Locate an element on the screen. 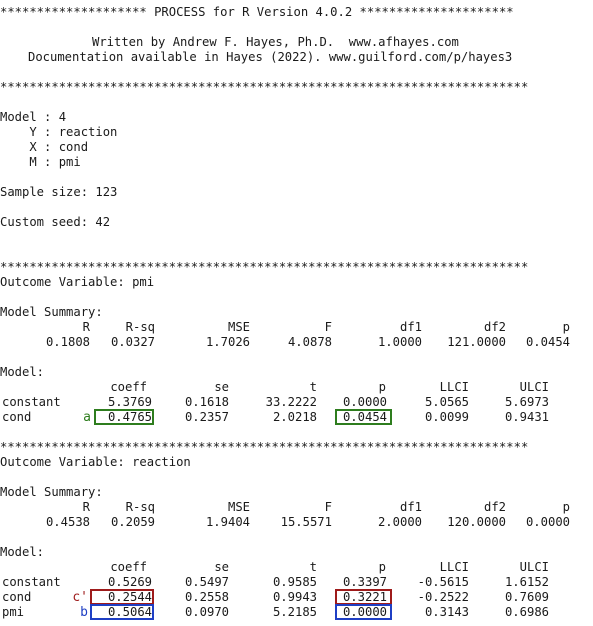 The width and height of the screenshot is (593, 626). summary-value: 0.0327 is located at coordinates (132, 342).